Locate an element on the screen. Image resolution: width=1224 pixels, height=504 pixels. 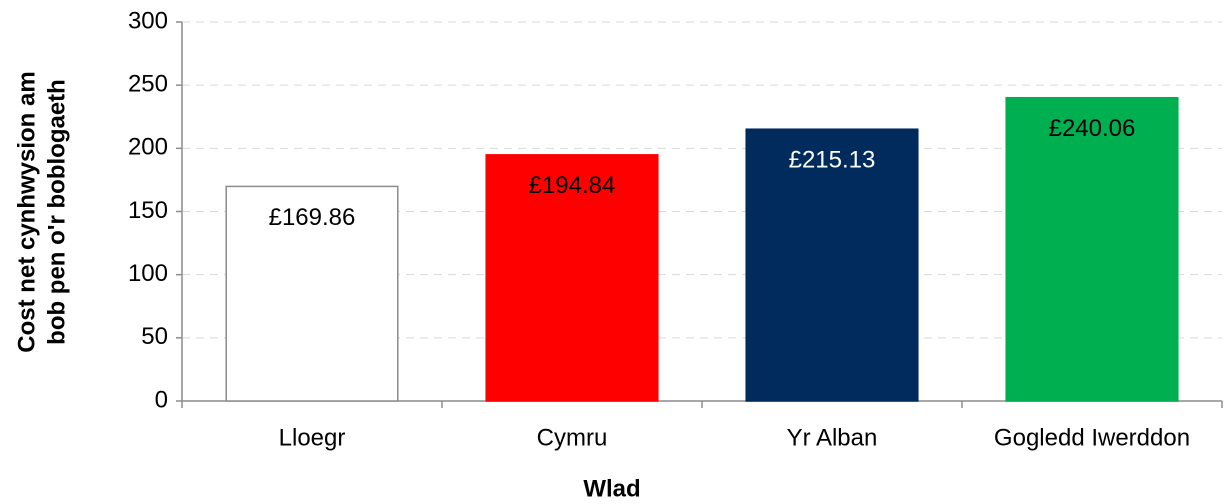
x-axis-label: Wlad is located at coordinates (611, 488).